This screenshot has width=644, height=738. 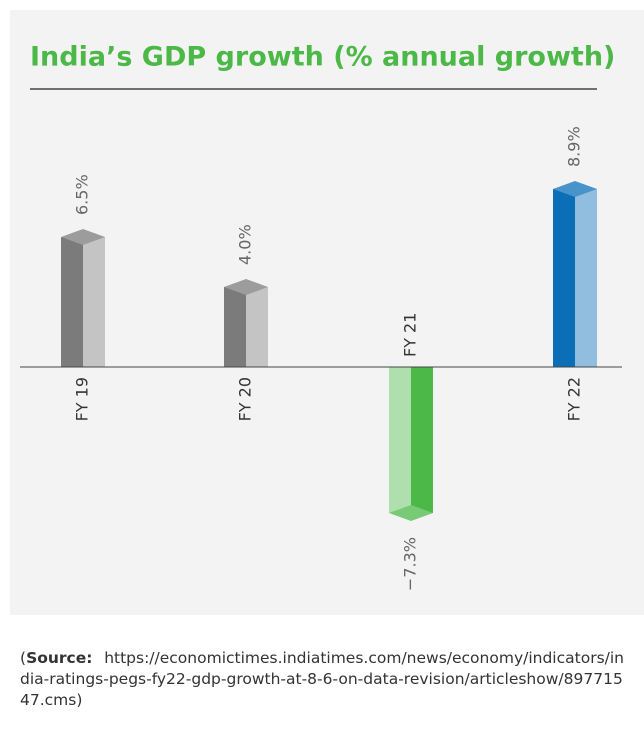 I want to click on value-label: 4.0%, so click(x=245, y=244).